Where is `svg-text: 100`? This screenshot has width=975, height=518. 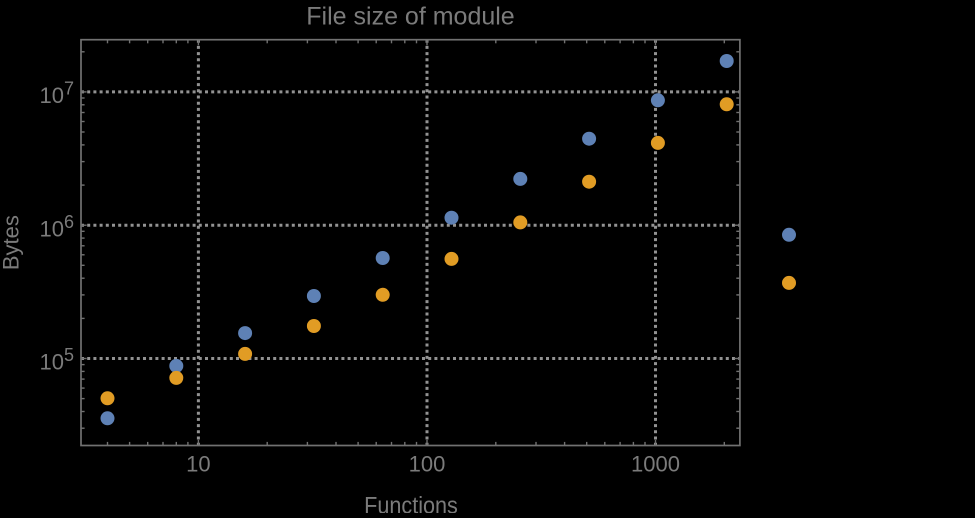 svg-text: 100 is located at coordinates (427, 463).